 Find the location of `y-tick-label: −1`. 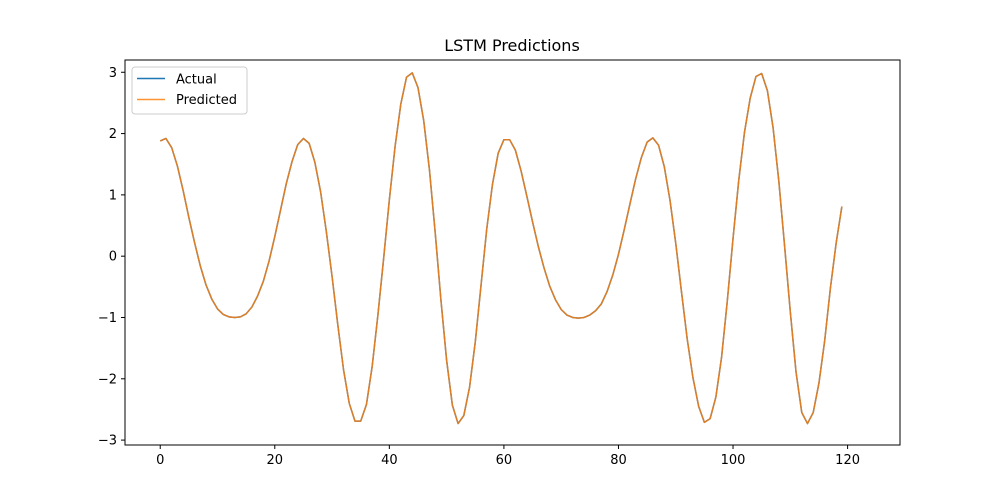

y-tick-label: −1 is located at coordinates (107, 318).